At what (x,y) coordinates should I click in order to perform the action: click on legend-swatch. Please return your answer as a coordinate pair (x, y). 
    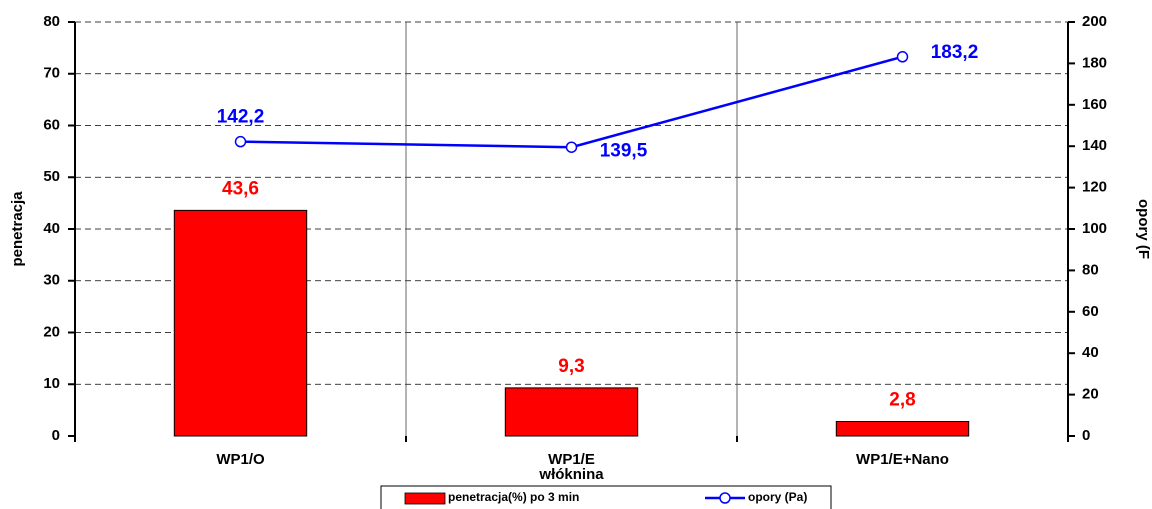
    Looking at the image, I should click on (425, 498).